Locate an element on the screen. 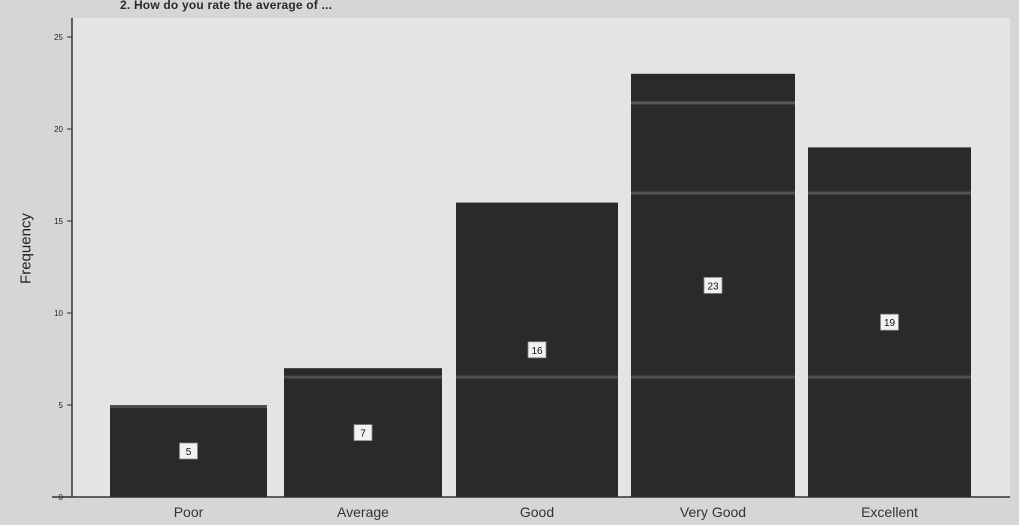 The image size is (1019, 525). x-tick-label: Good is located at coordinates (537, 512).